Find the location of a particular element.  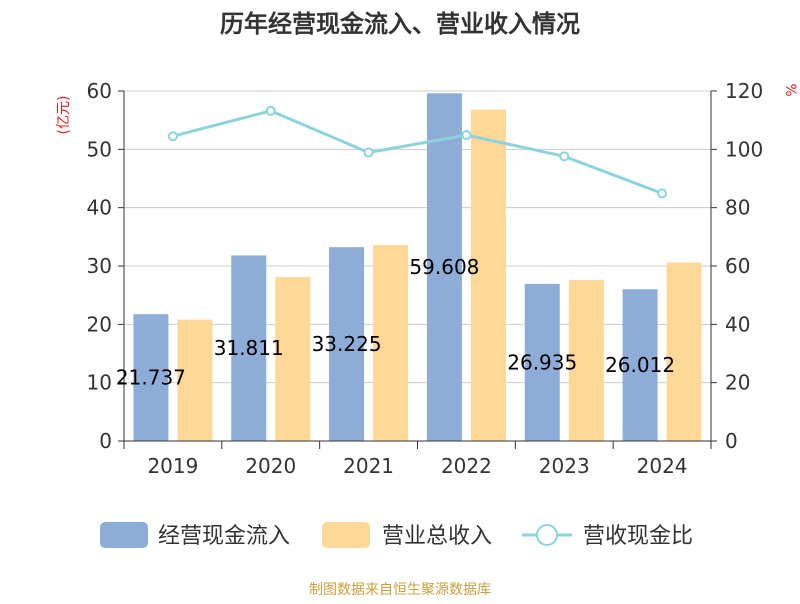

bar-data-label: 26.012 is located at coordinates (640, 365).